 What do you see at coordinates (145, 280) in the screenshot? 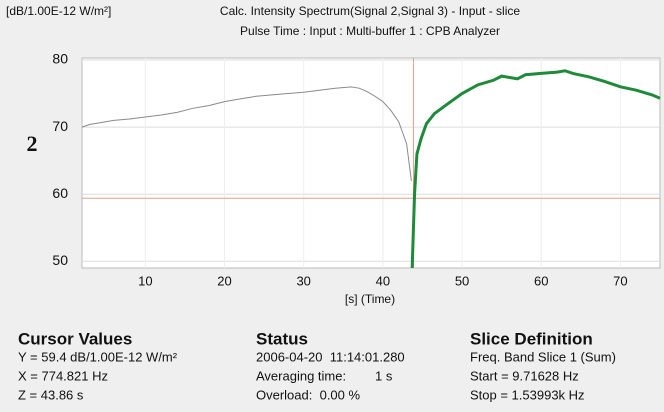
I see `x-tick-label: 10` at bounding box center [145, 280].